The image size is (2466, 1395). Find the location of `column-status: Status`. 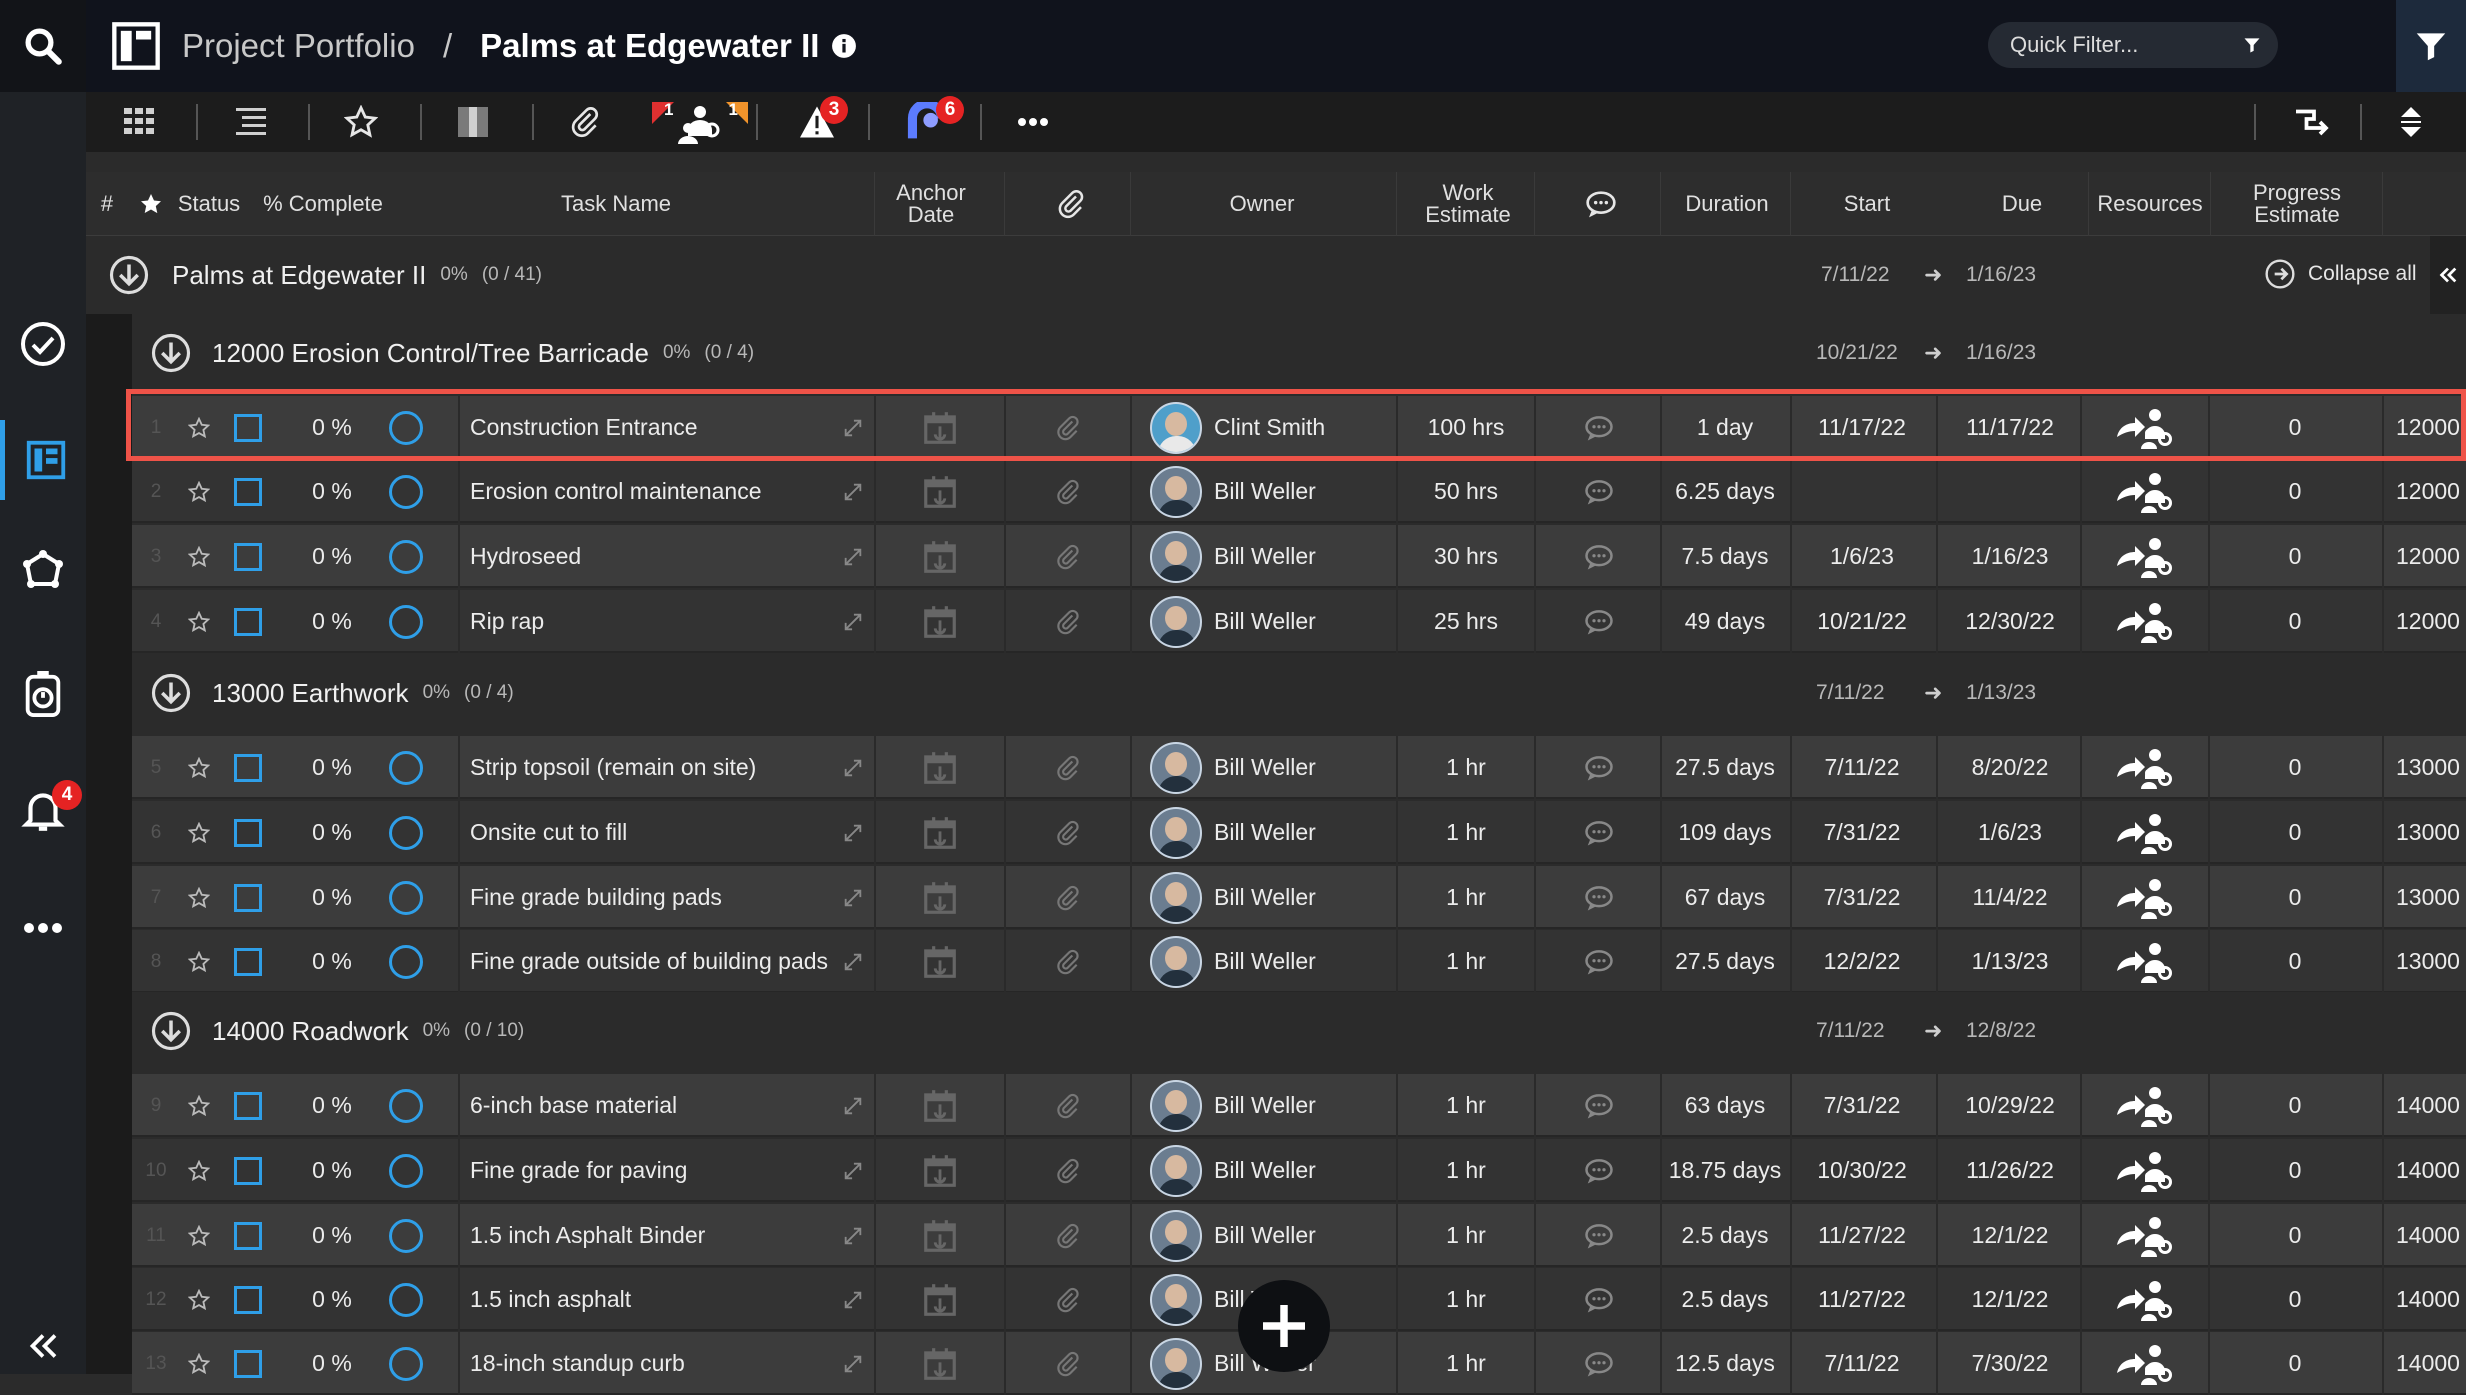

column-status: Status is located at coordinates (209, 203).